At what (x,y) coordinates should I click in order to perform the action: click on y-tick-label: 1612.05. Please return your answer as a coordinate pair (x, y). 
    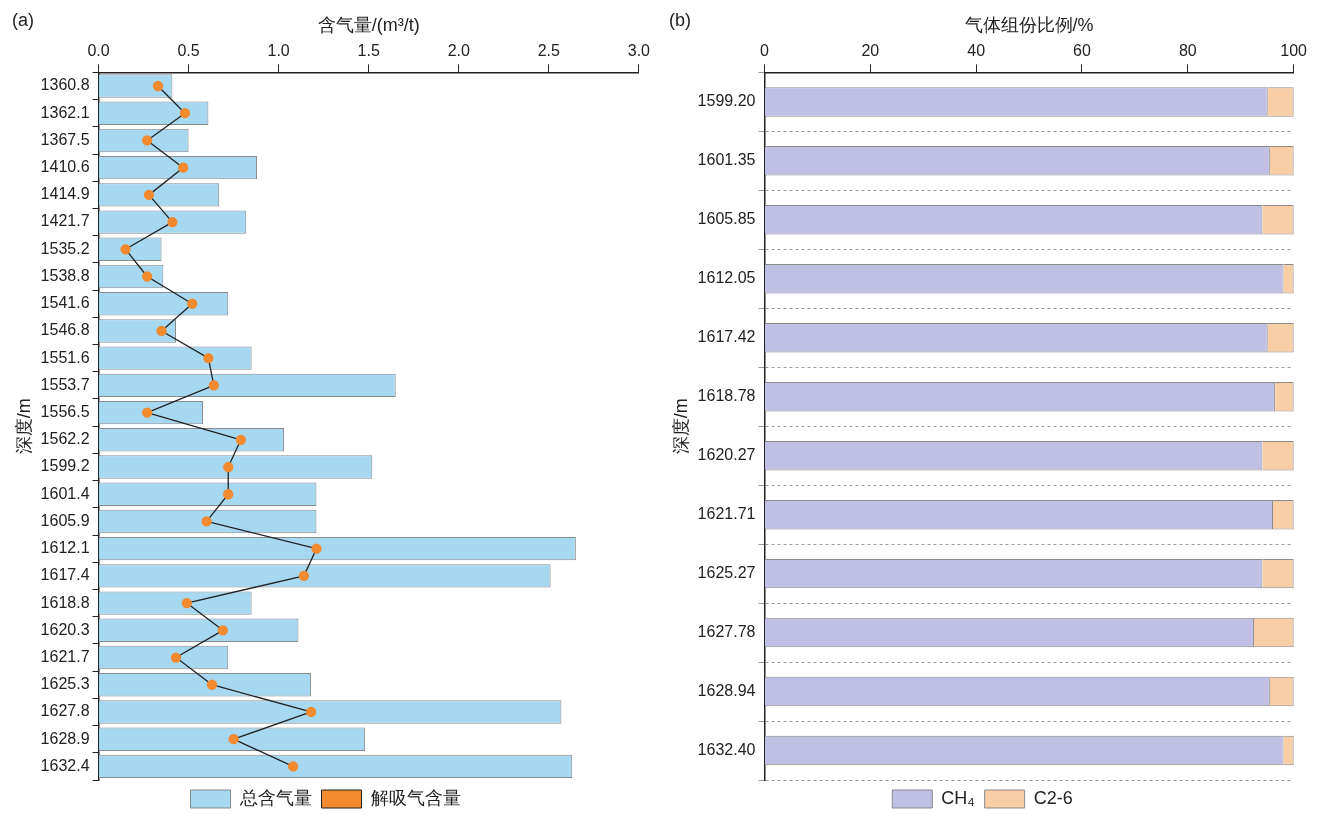
    Looking at the image, I should click on (726, 278).